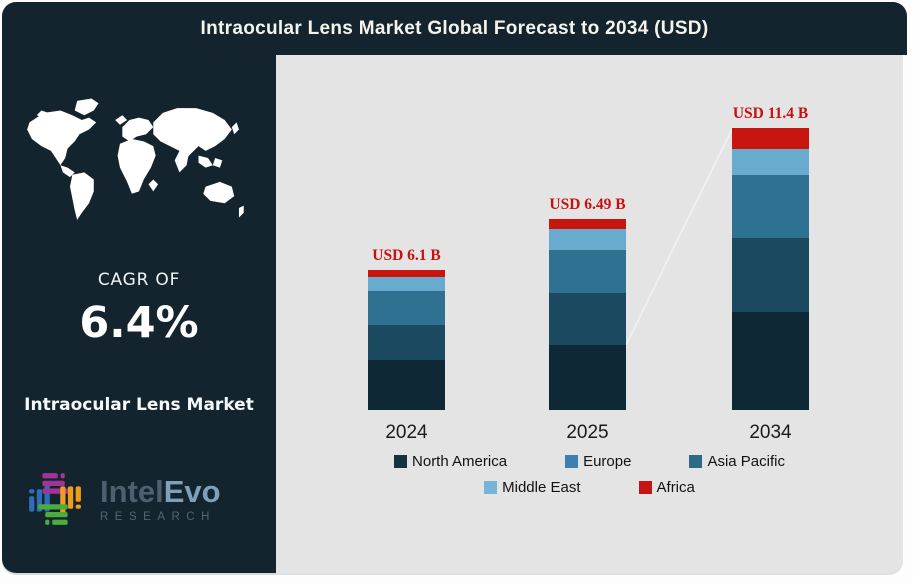 The width and height of the screenshot is (913, 583). I want to click on legend-row: North America Europe Asia Pacific, so click(589, 461).